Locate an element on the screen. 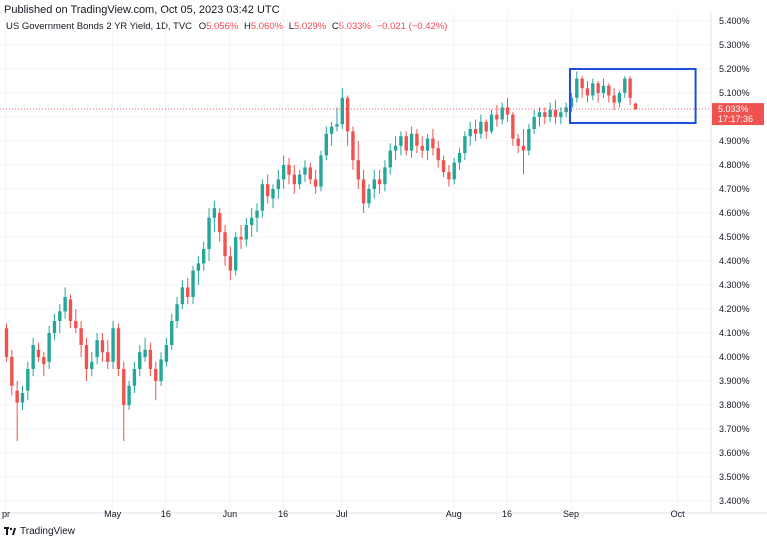 This screenshot has width=767, height=540. x-tick-label: Aug is located at coordinates (454, 514).